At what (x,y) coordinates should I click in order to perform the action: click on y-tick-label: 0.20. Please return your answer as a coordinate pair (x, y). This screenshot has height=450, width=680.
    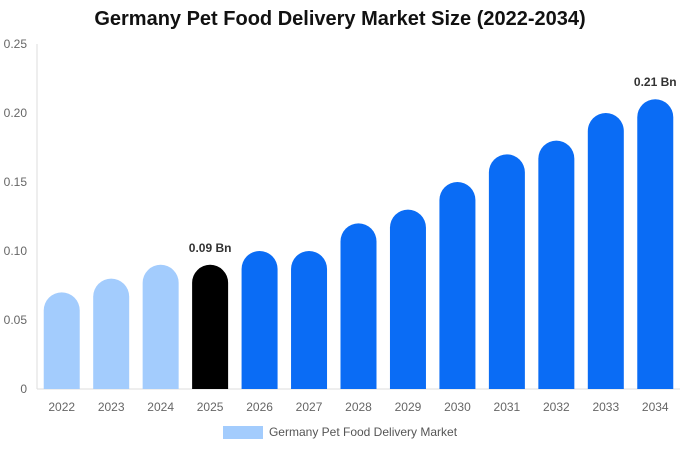
    Looking at the image, I should click on (16, 113).